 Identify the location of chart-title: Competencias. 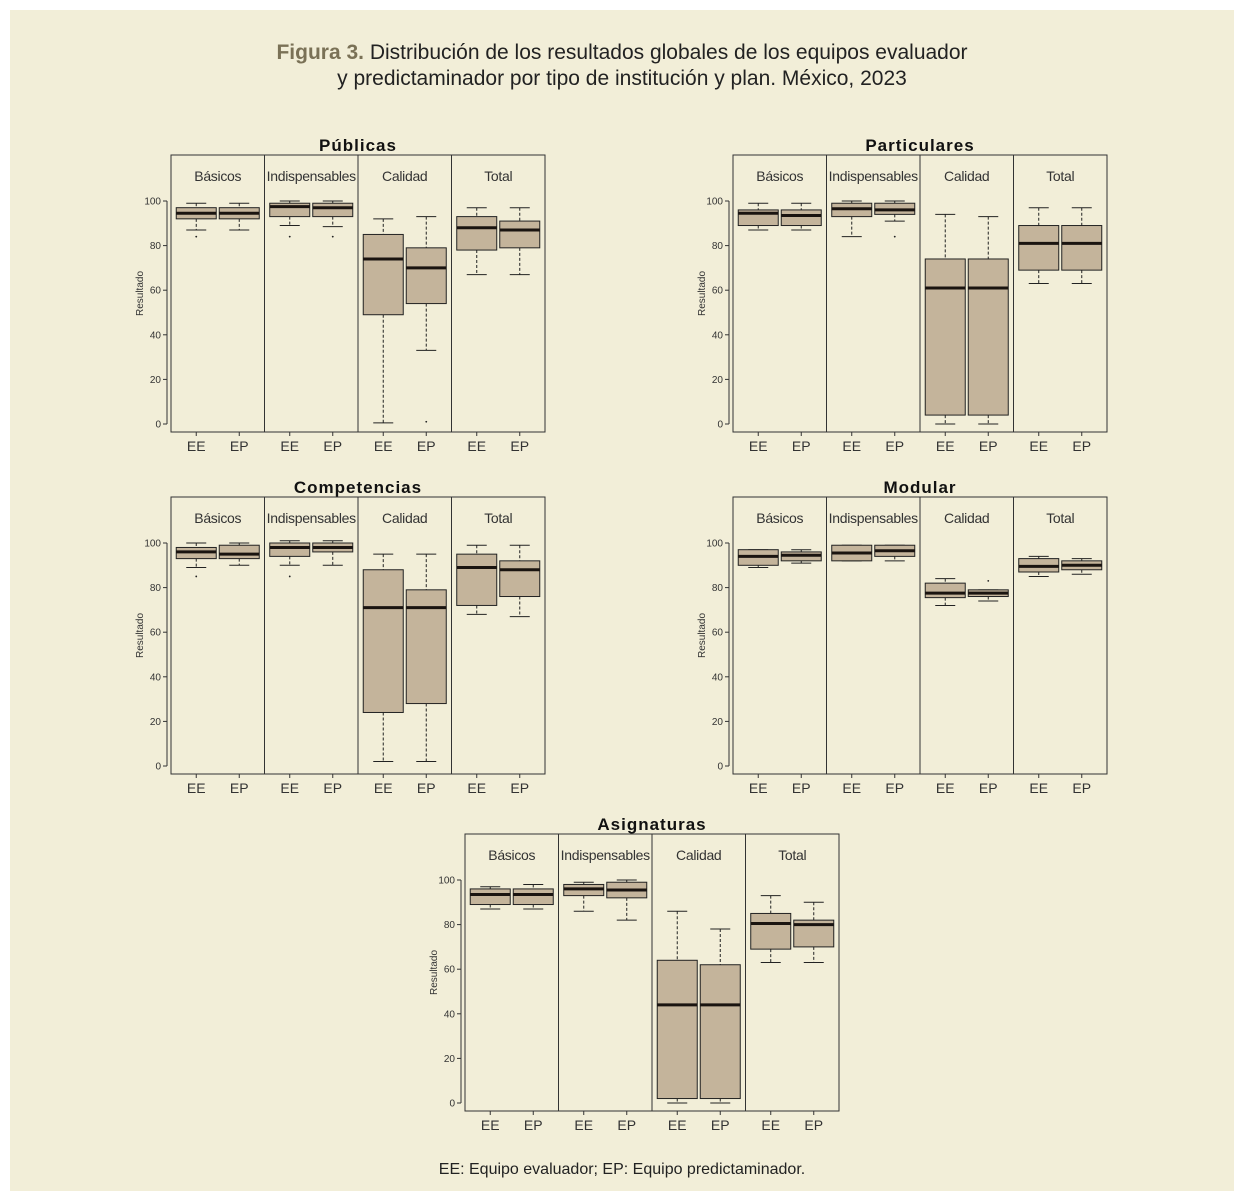
(358, 487).